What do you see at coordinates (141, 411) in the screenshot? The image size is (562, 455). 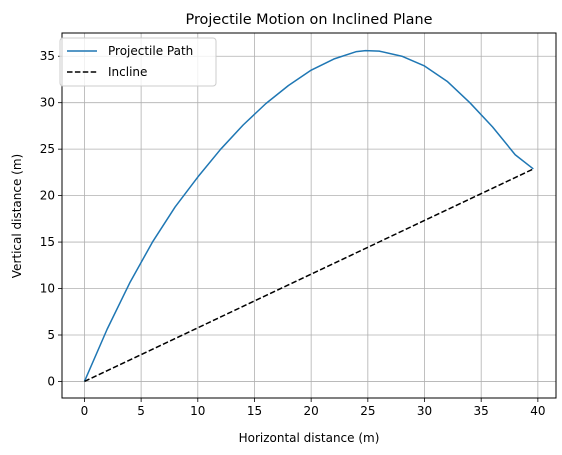 I see `x-tick-label: 5` at bounding box center [141, 411].